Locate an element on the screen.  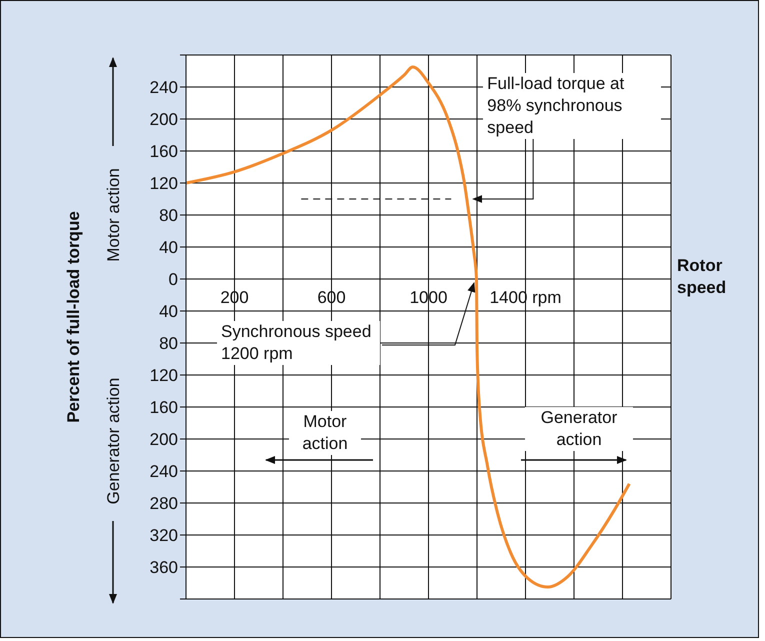
text: Generator action is located at coordinates (113, 441).